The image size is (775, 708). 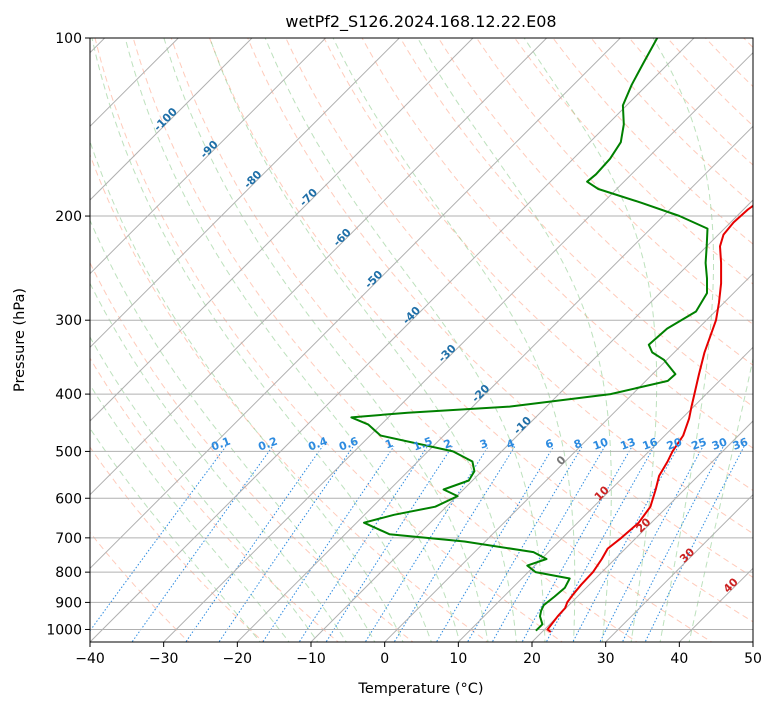 What do you see at coordinates (719, 444) in the screenshot?
I see `mixing-ratio-label: 30` at bounding box center [719, 444].